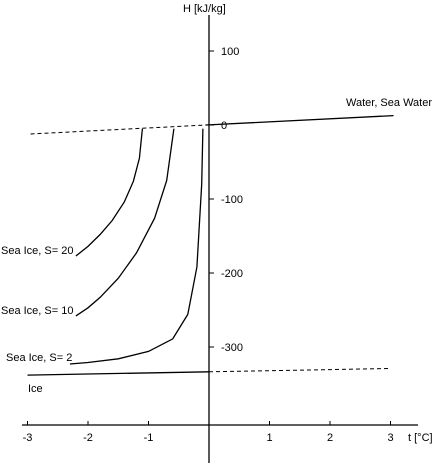 The image size is (439, 465). Describe the element at coordinates (330, 438) in the screenshot. I see `x-tick-label: 2` at that location.